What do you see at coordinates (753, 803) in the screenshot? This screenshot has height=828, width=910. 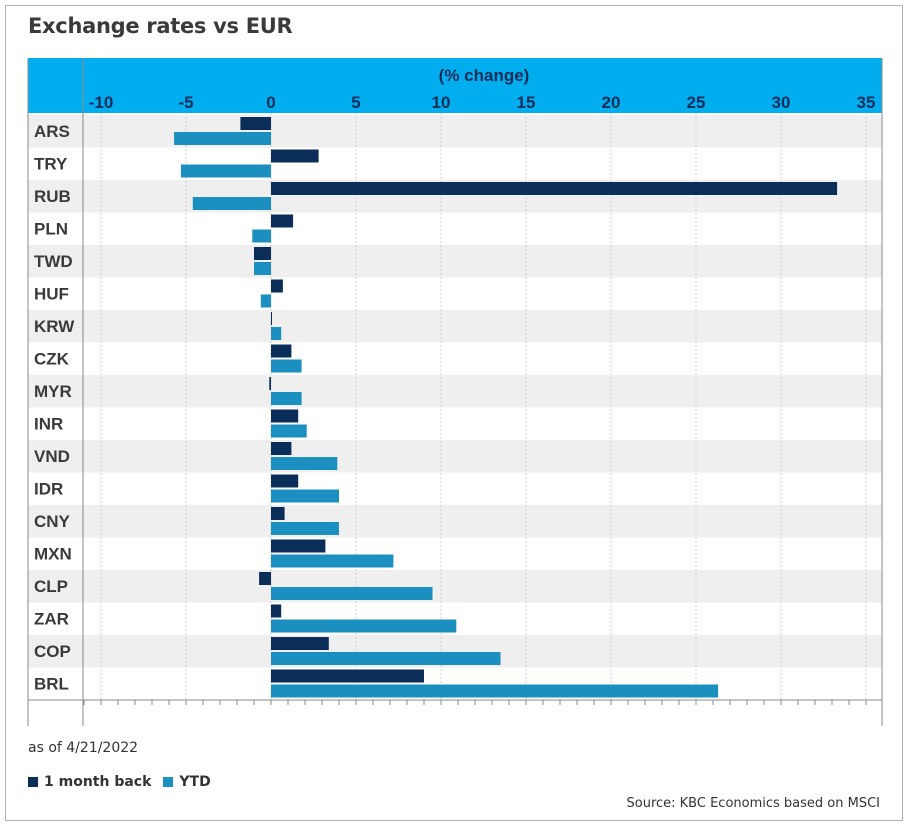 I see `source-note: Source: KBC Economics based on MSCI` at bounding box center [753, 803].